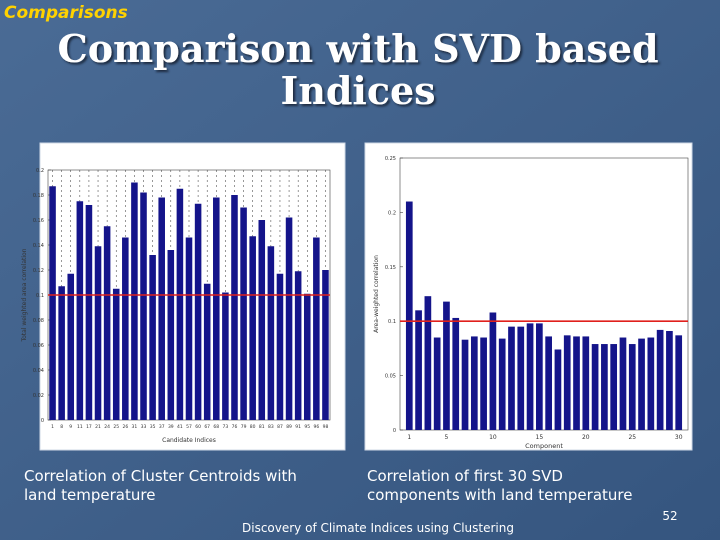 The height and width of the screenshot is (540, 720). I want to click on y-tick-label: 0.14, so click(38, 246).